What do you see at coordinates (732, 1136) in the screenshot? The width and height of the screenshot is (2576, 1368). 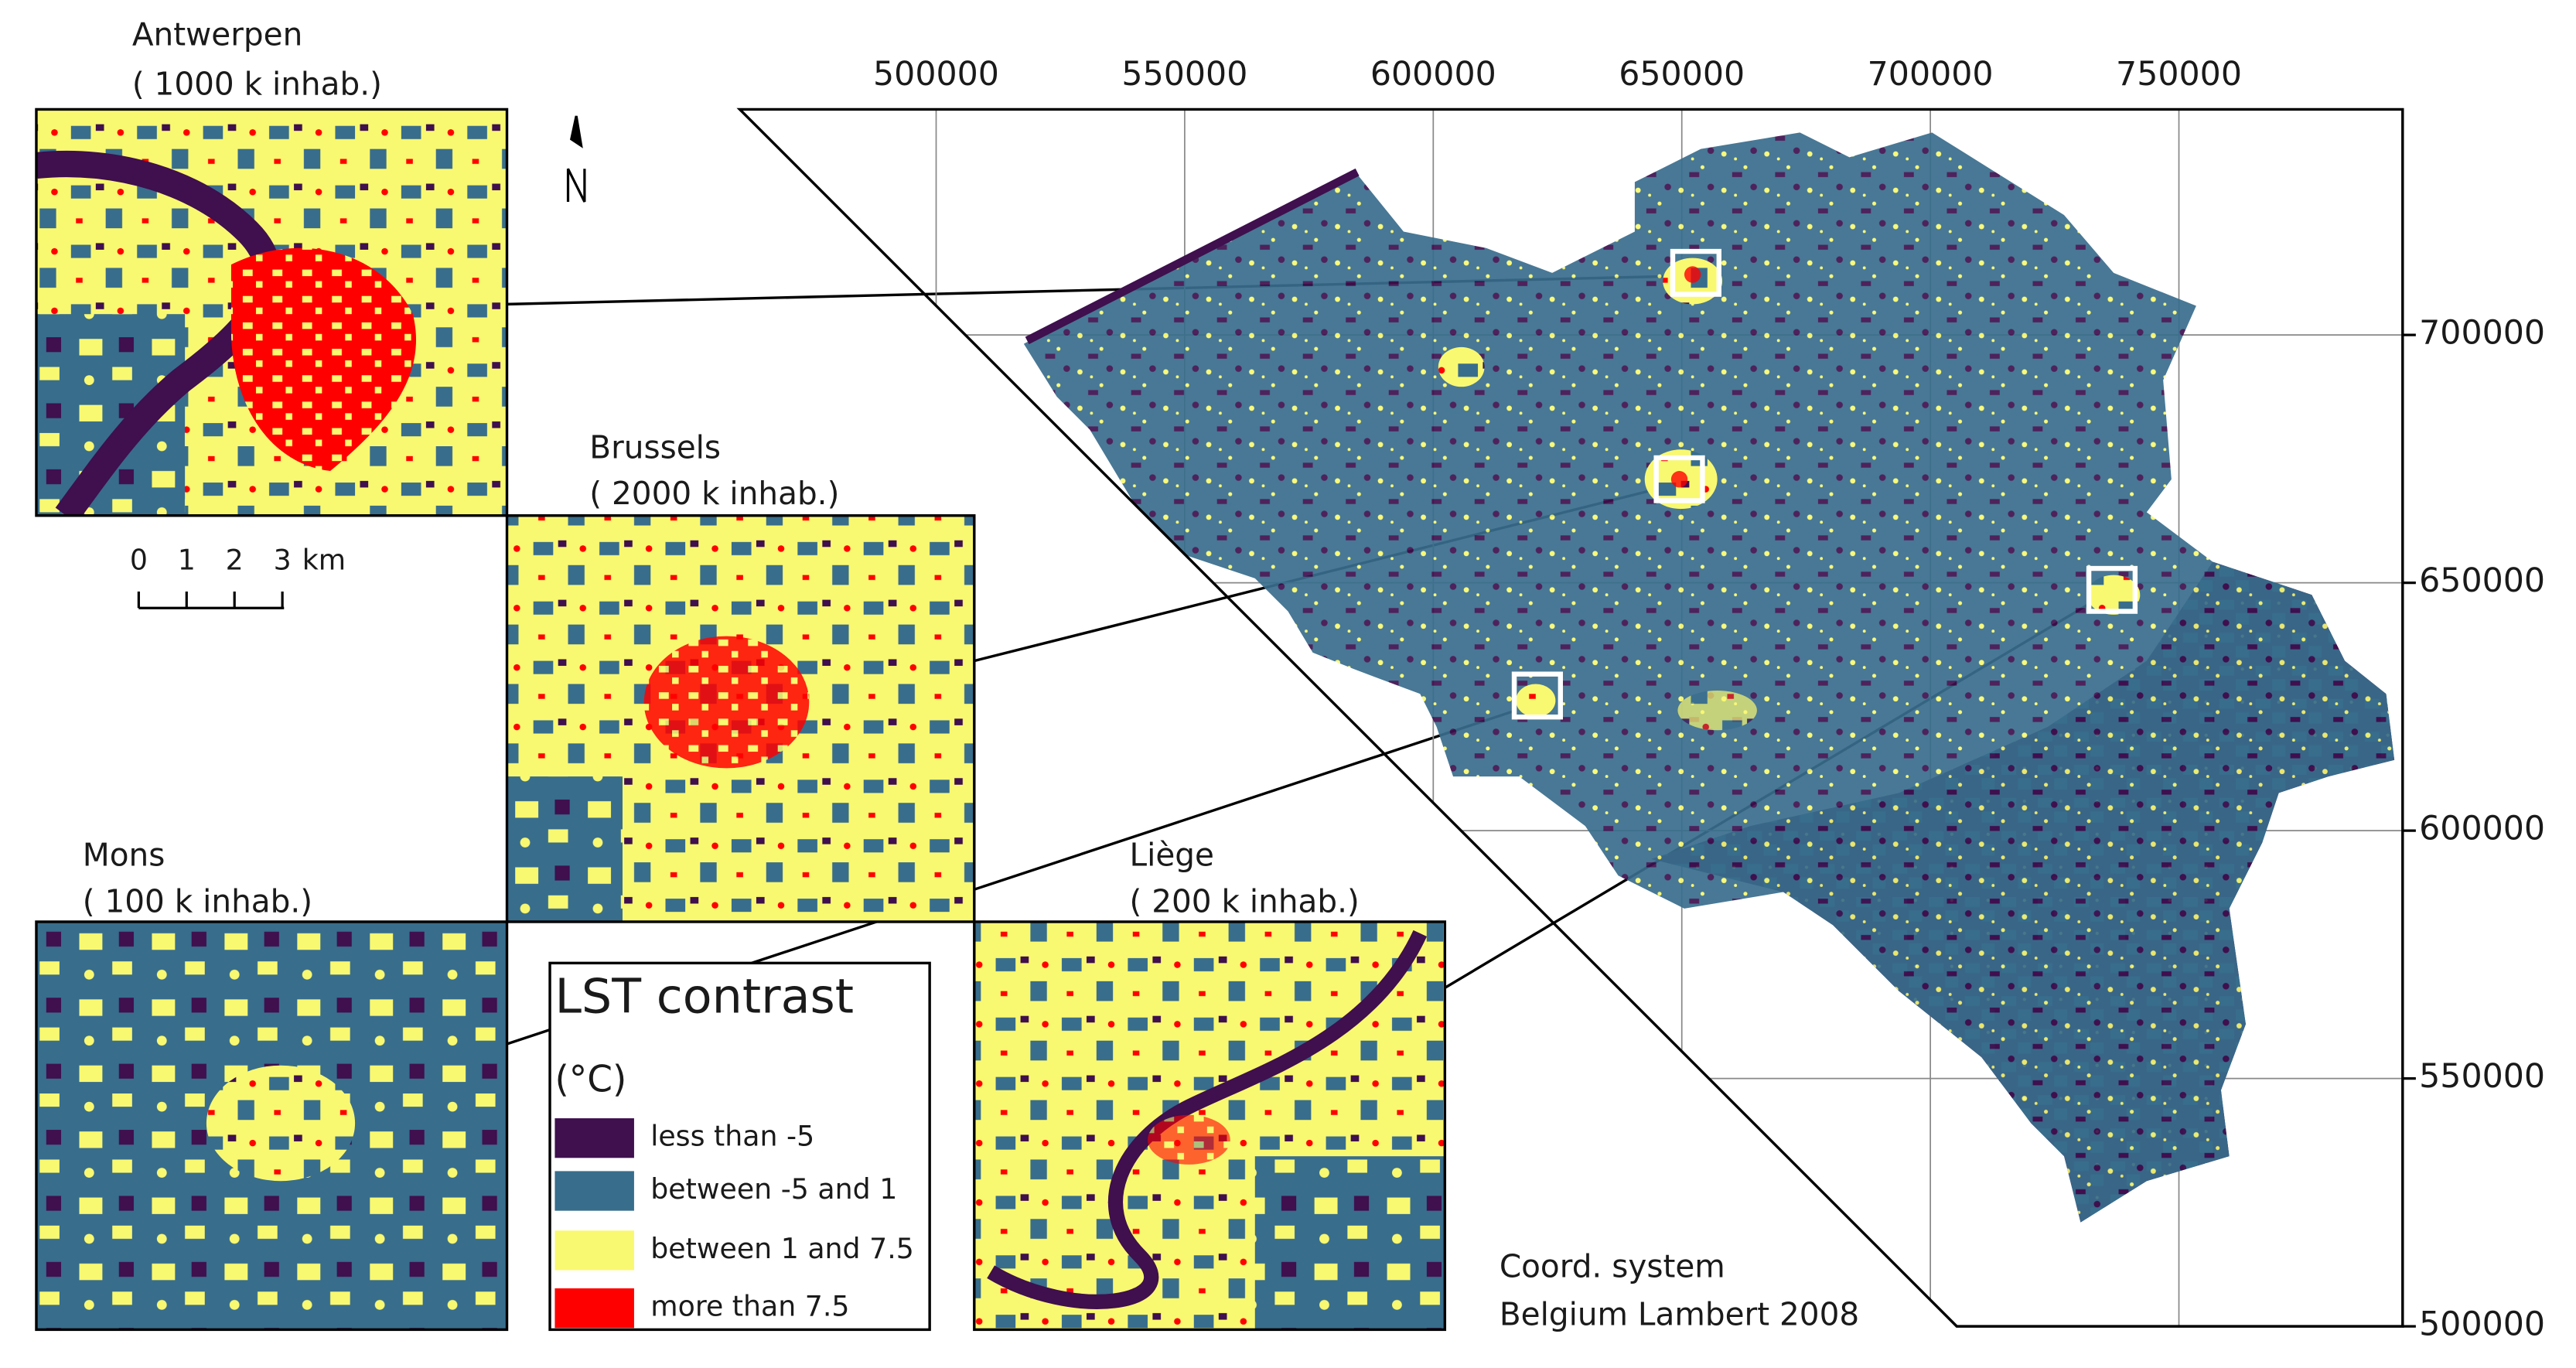 I see `legend-label: less than -5` at bounding box center [732, 1136].